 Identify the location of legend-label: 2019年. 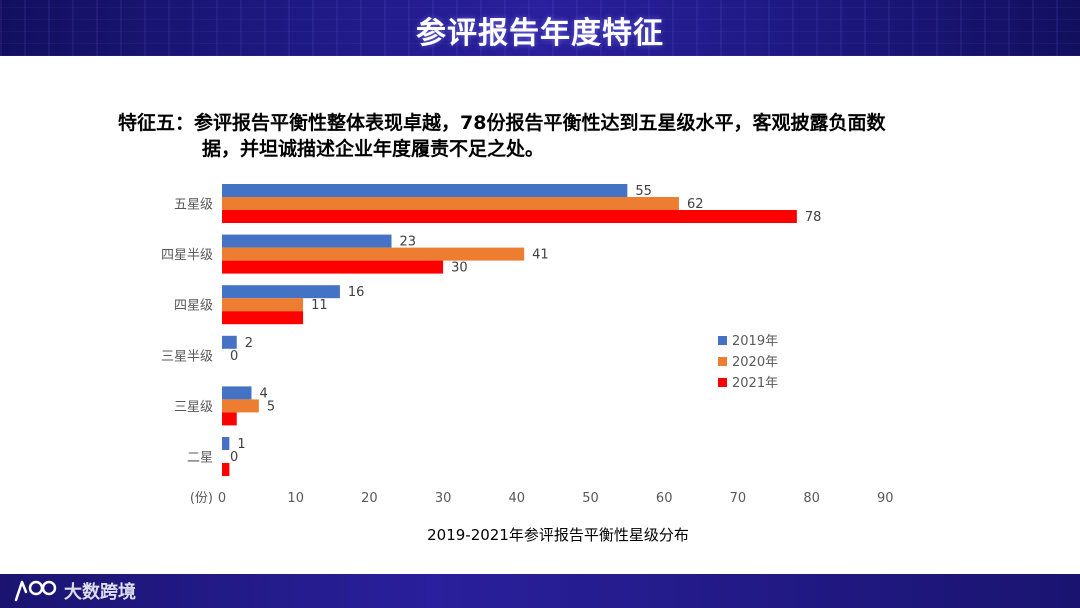
(755, 341).